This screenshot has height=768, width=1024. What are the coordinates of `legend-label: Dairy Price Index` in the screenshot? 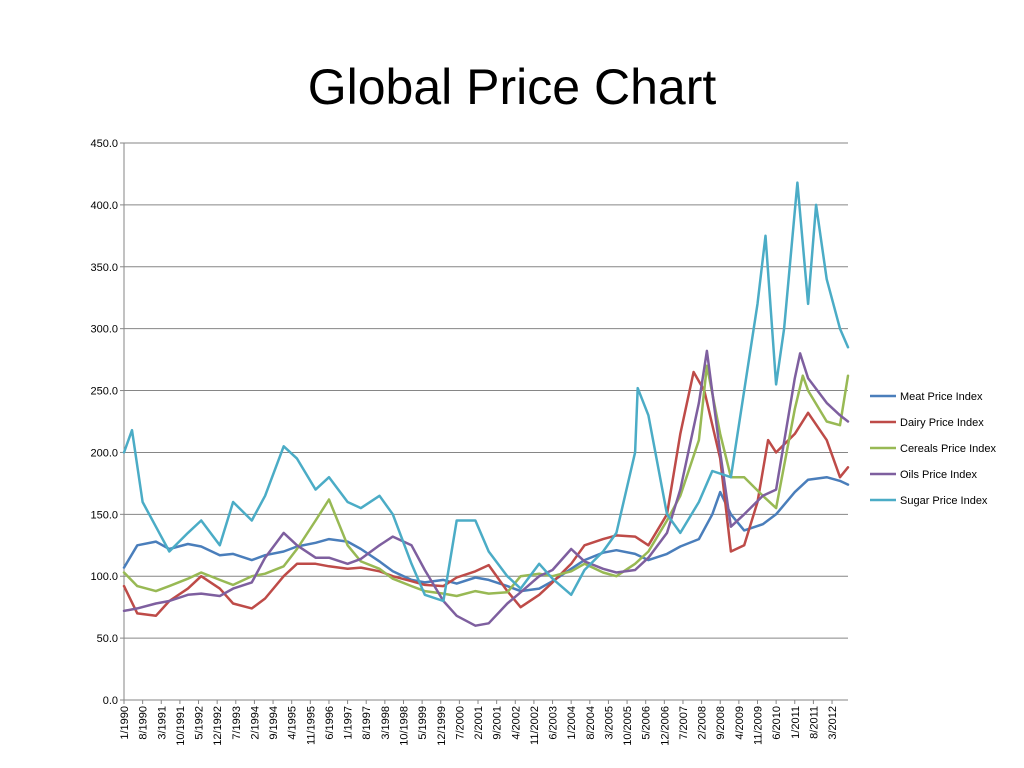 It's located at (942, 423).